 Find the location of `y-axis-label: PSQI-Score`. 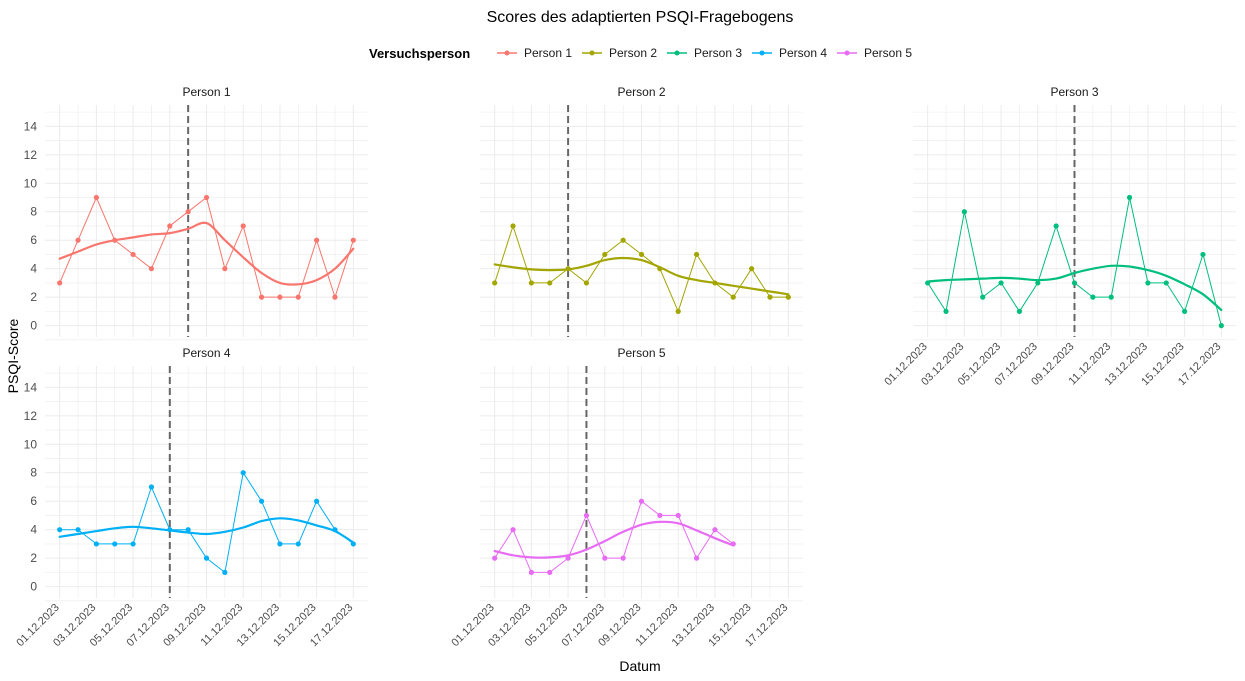

y-axis-label: PSQI-Score is located at coordinates (13, 355).